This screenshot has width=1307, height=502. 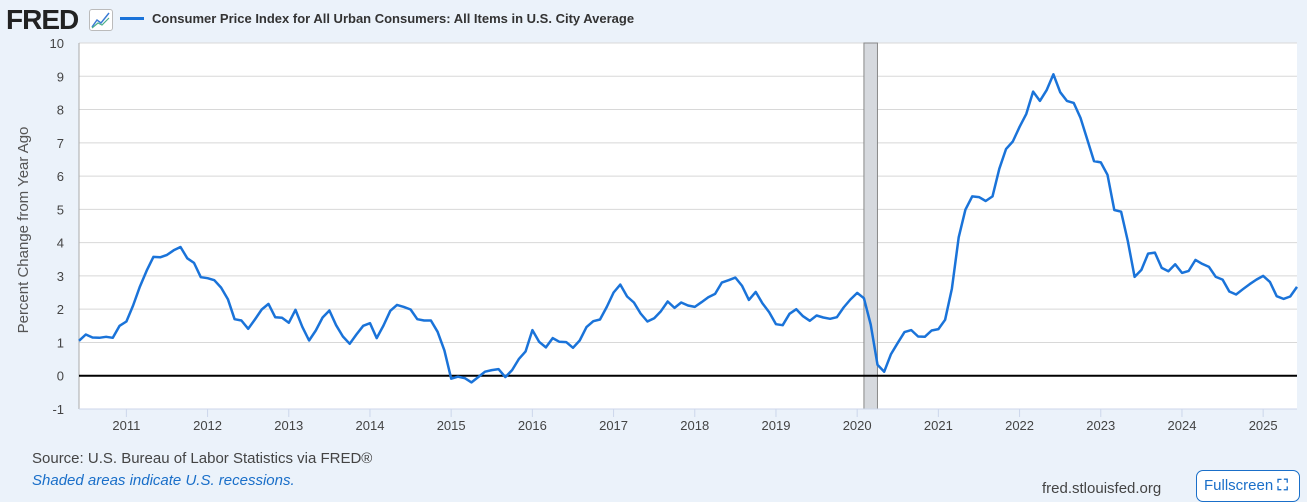 I want to click on y-tick-label: 8, so click(x=60, y=110).